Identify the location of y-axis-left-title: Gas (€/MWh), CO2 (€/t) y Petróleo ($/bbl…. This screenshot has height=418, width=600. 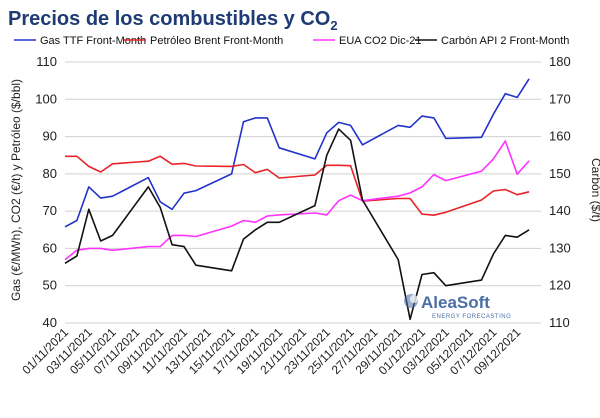
(16, 190).